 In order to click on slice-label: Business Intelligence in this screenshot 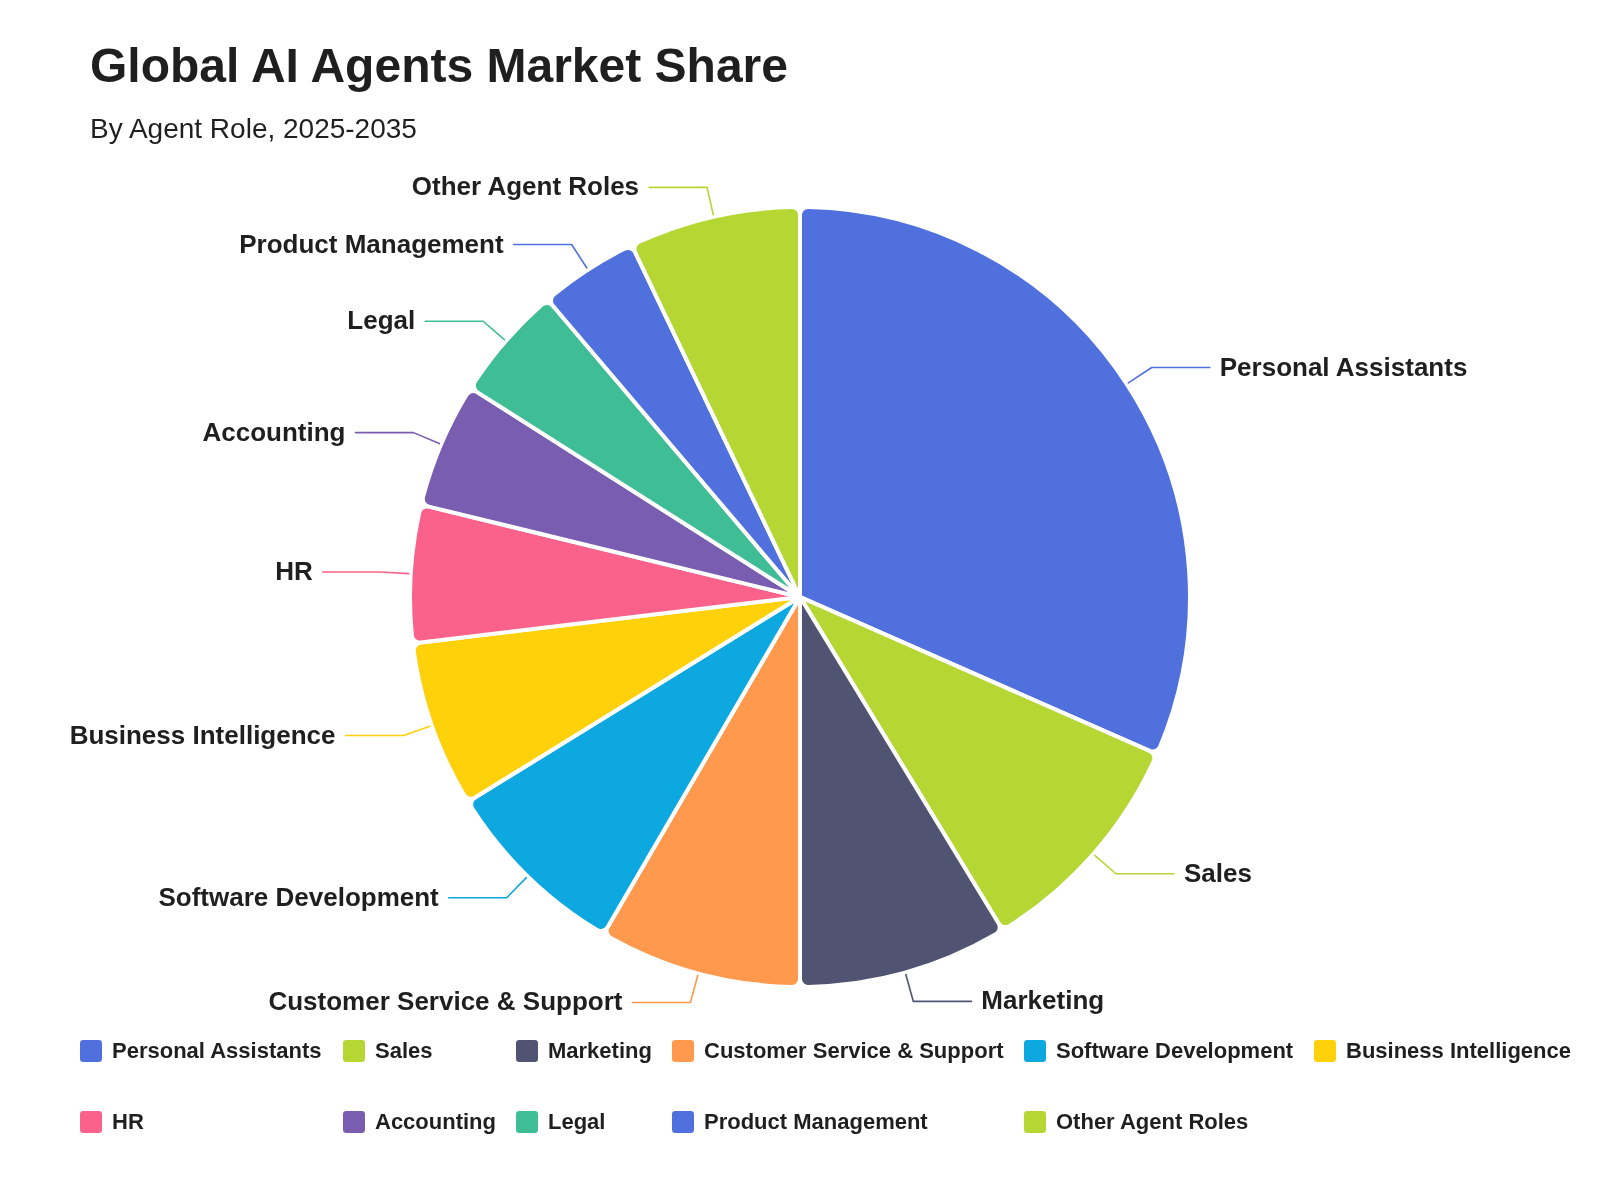, I will do `click(202, 734)`.